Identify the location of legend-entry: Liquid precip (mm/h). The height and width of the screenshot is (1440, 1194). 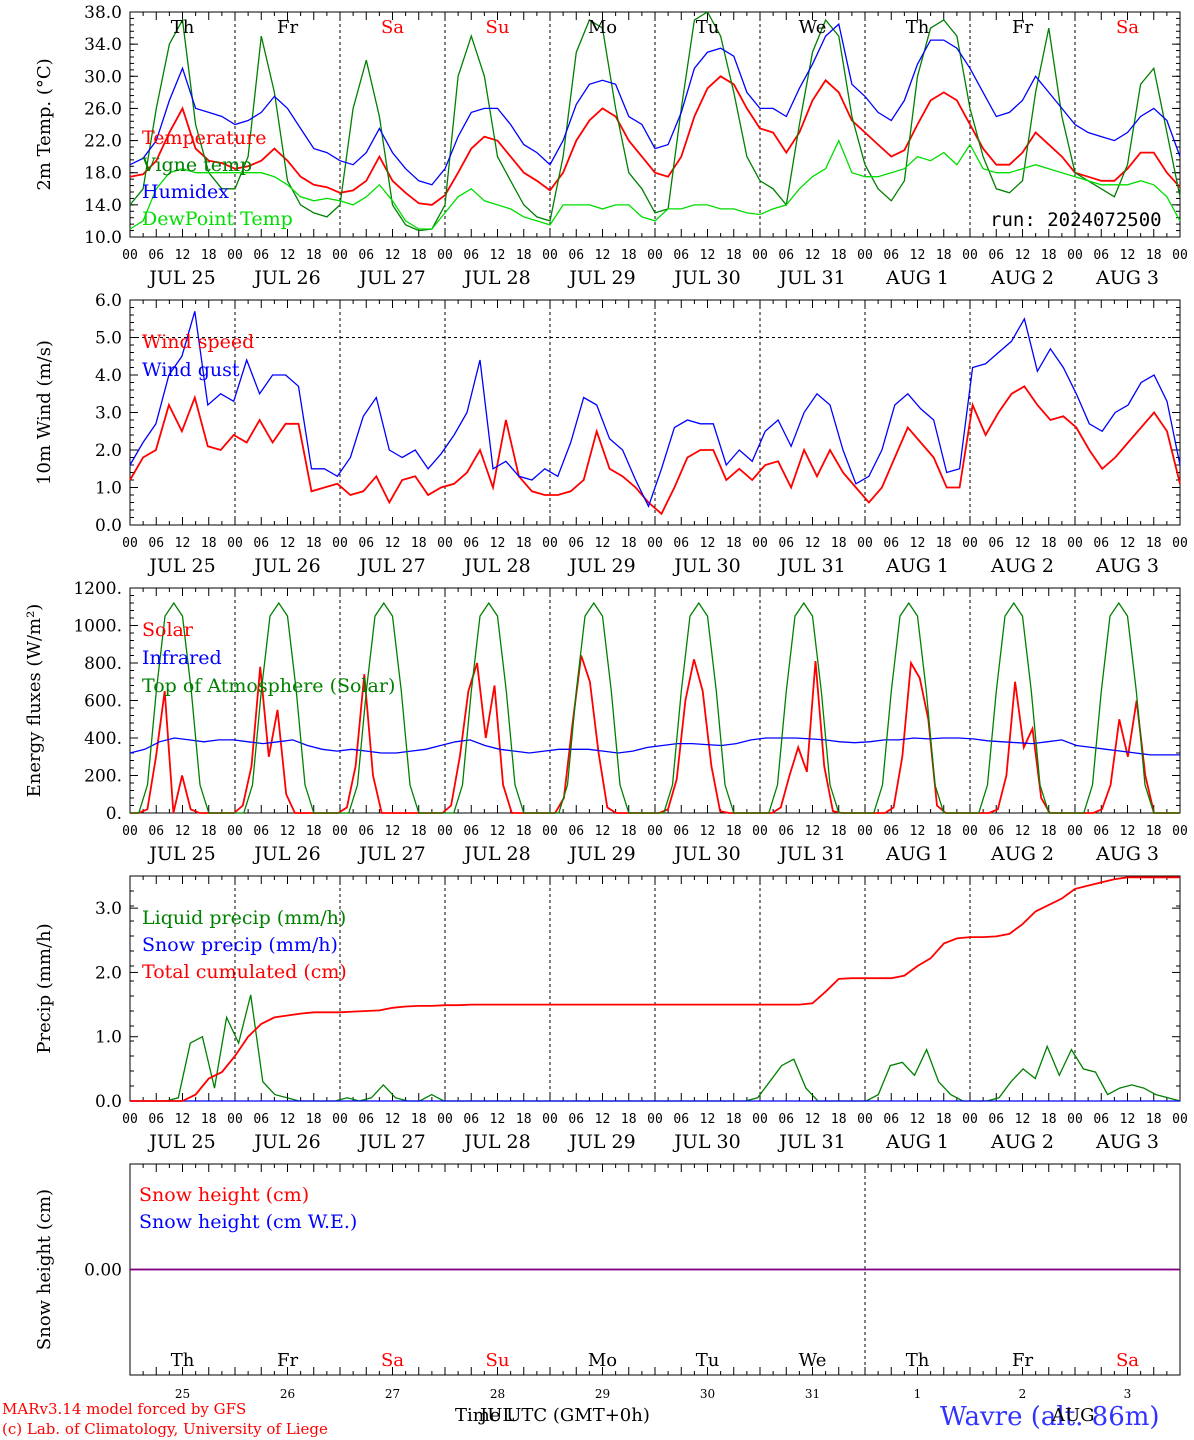
(244, 918).